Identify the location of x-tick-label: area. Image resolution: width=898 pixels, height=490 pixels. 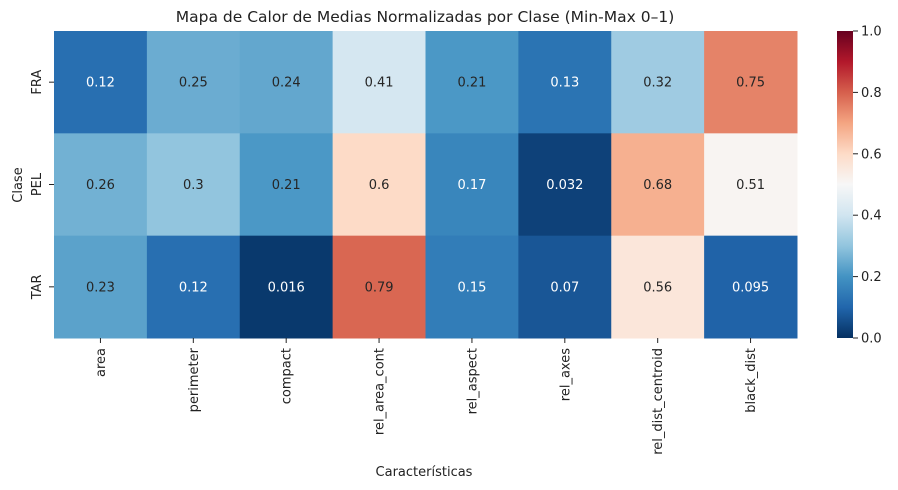
(101, 362).